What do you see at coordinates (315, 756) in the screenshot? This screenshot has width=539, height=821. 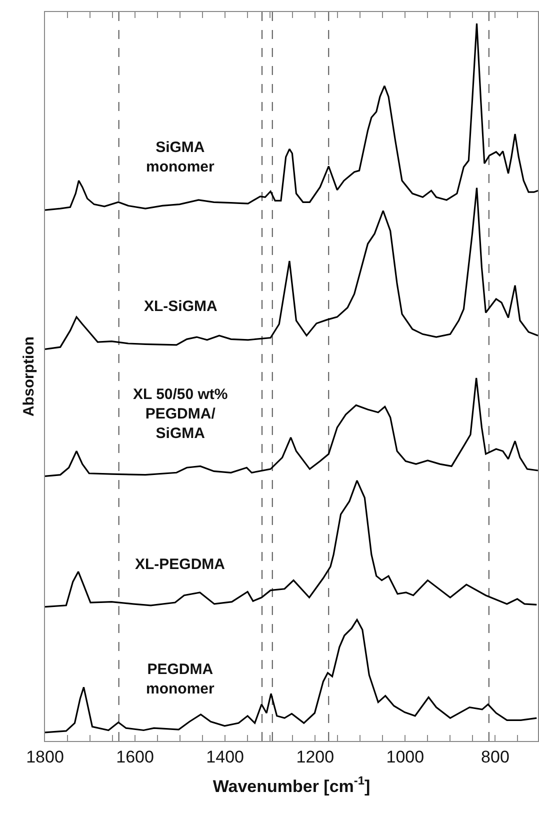 I see `x-tick-label: 1200` at bounding box center [315, 756].